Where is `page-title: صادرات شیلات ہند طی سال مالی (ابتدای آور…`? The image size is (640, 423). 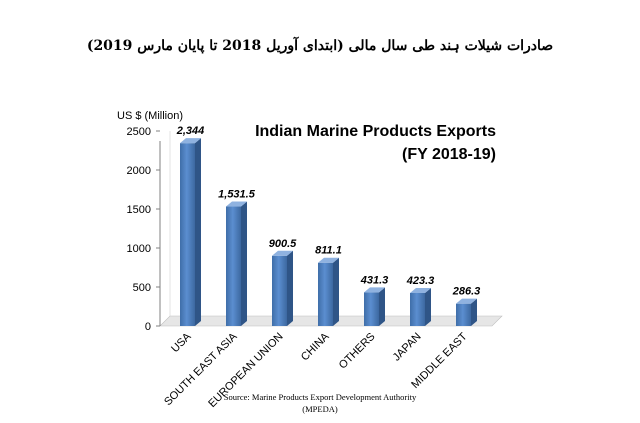
page-title: صادرات شیلات ہند طی سال مالی (ابتدای آور… is located at coordinates (320, 46).